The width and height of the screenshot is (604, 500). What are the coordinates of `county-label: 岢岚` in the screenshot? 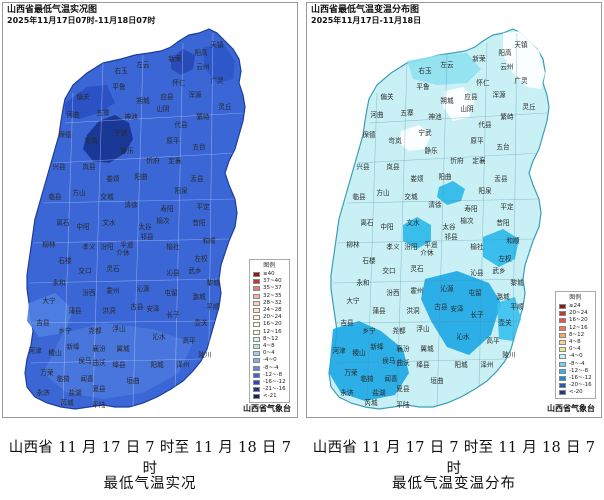 It's located at (395, 141).